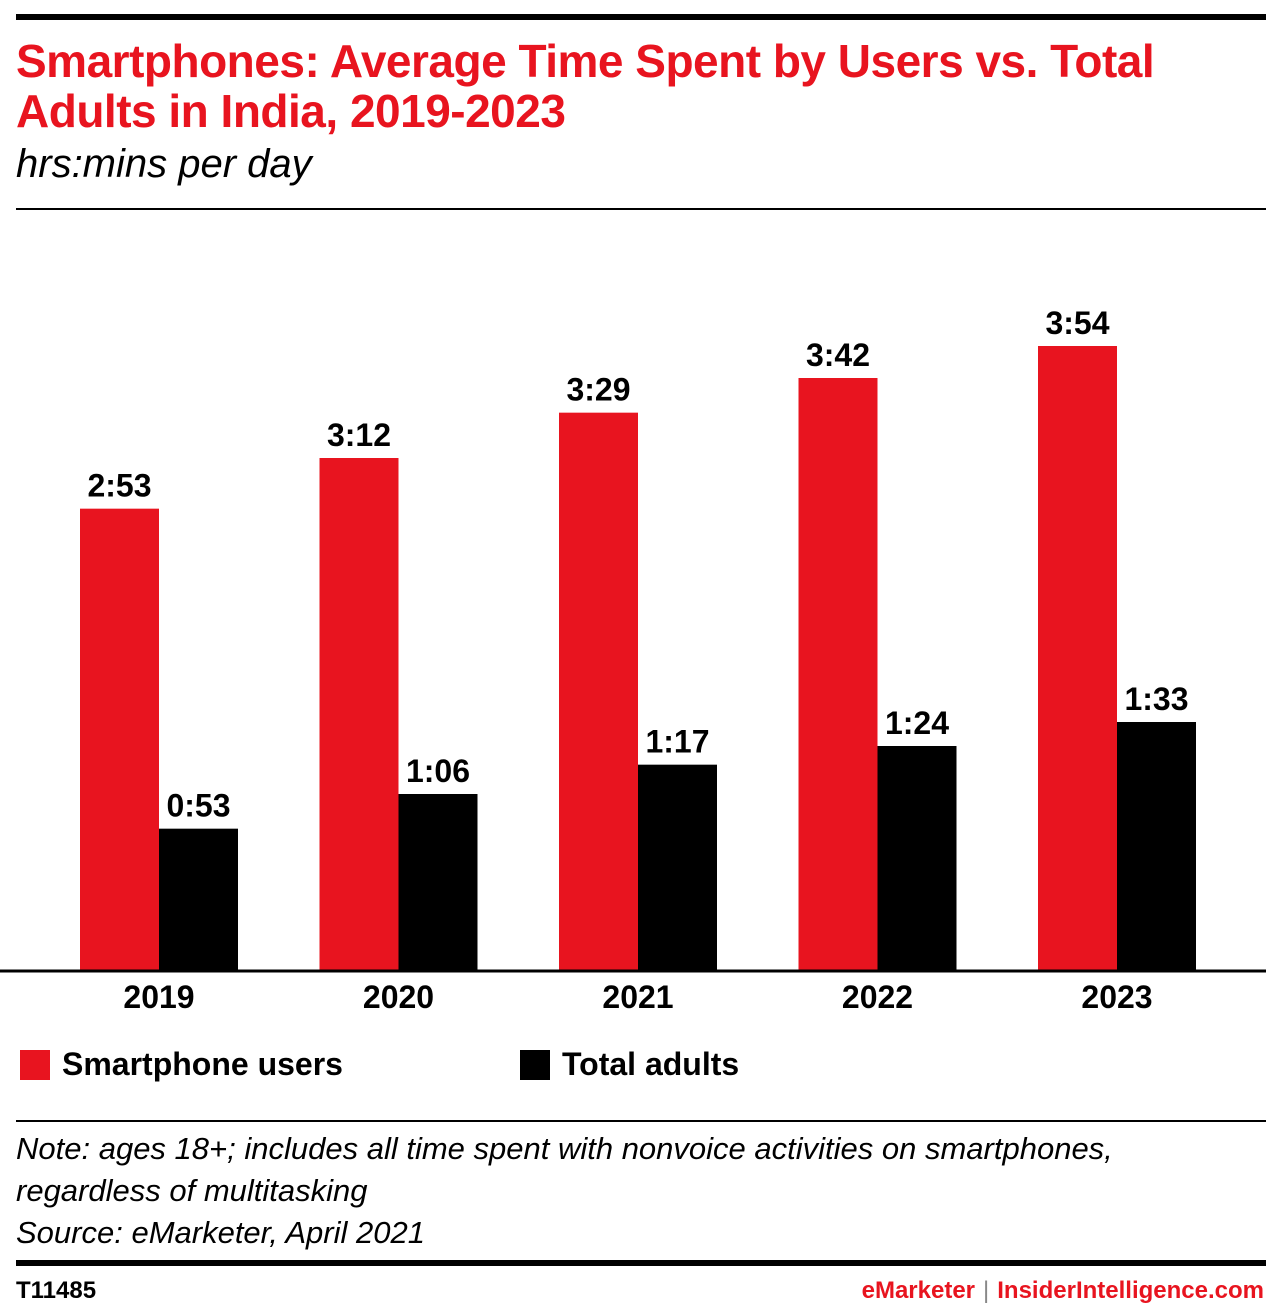 Image resolution: width=1280 pixels, height=1309 pixels. Describe the element at coordinates (35, 1064) in the screenshot. I see `legend-swatch-smartphone-users` at that location.